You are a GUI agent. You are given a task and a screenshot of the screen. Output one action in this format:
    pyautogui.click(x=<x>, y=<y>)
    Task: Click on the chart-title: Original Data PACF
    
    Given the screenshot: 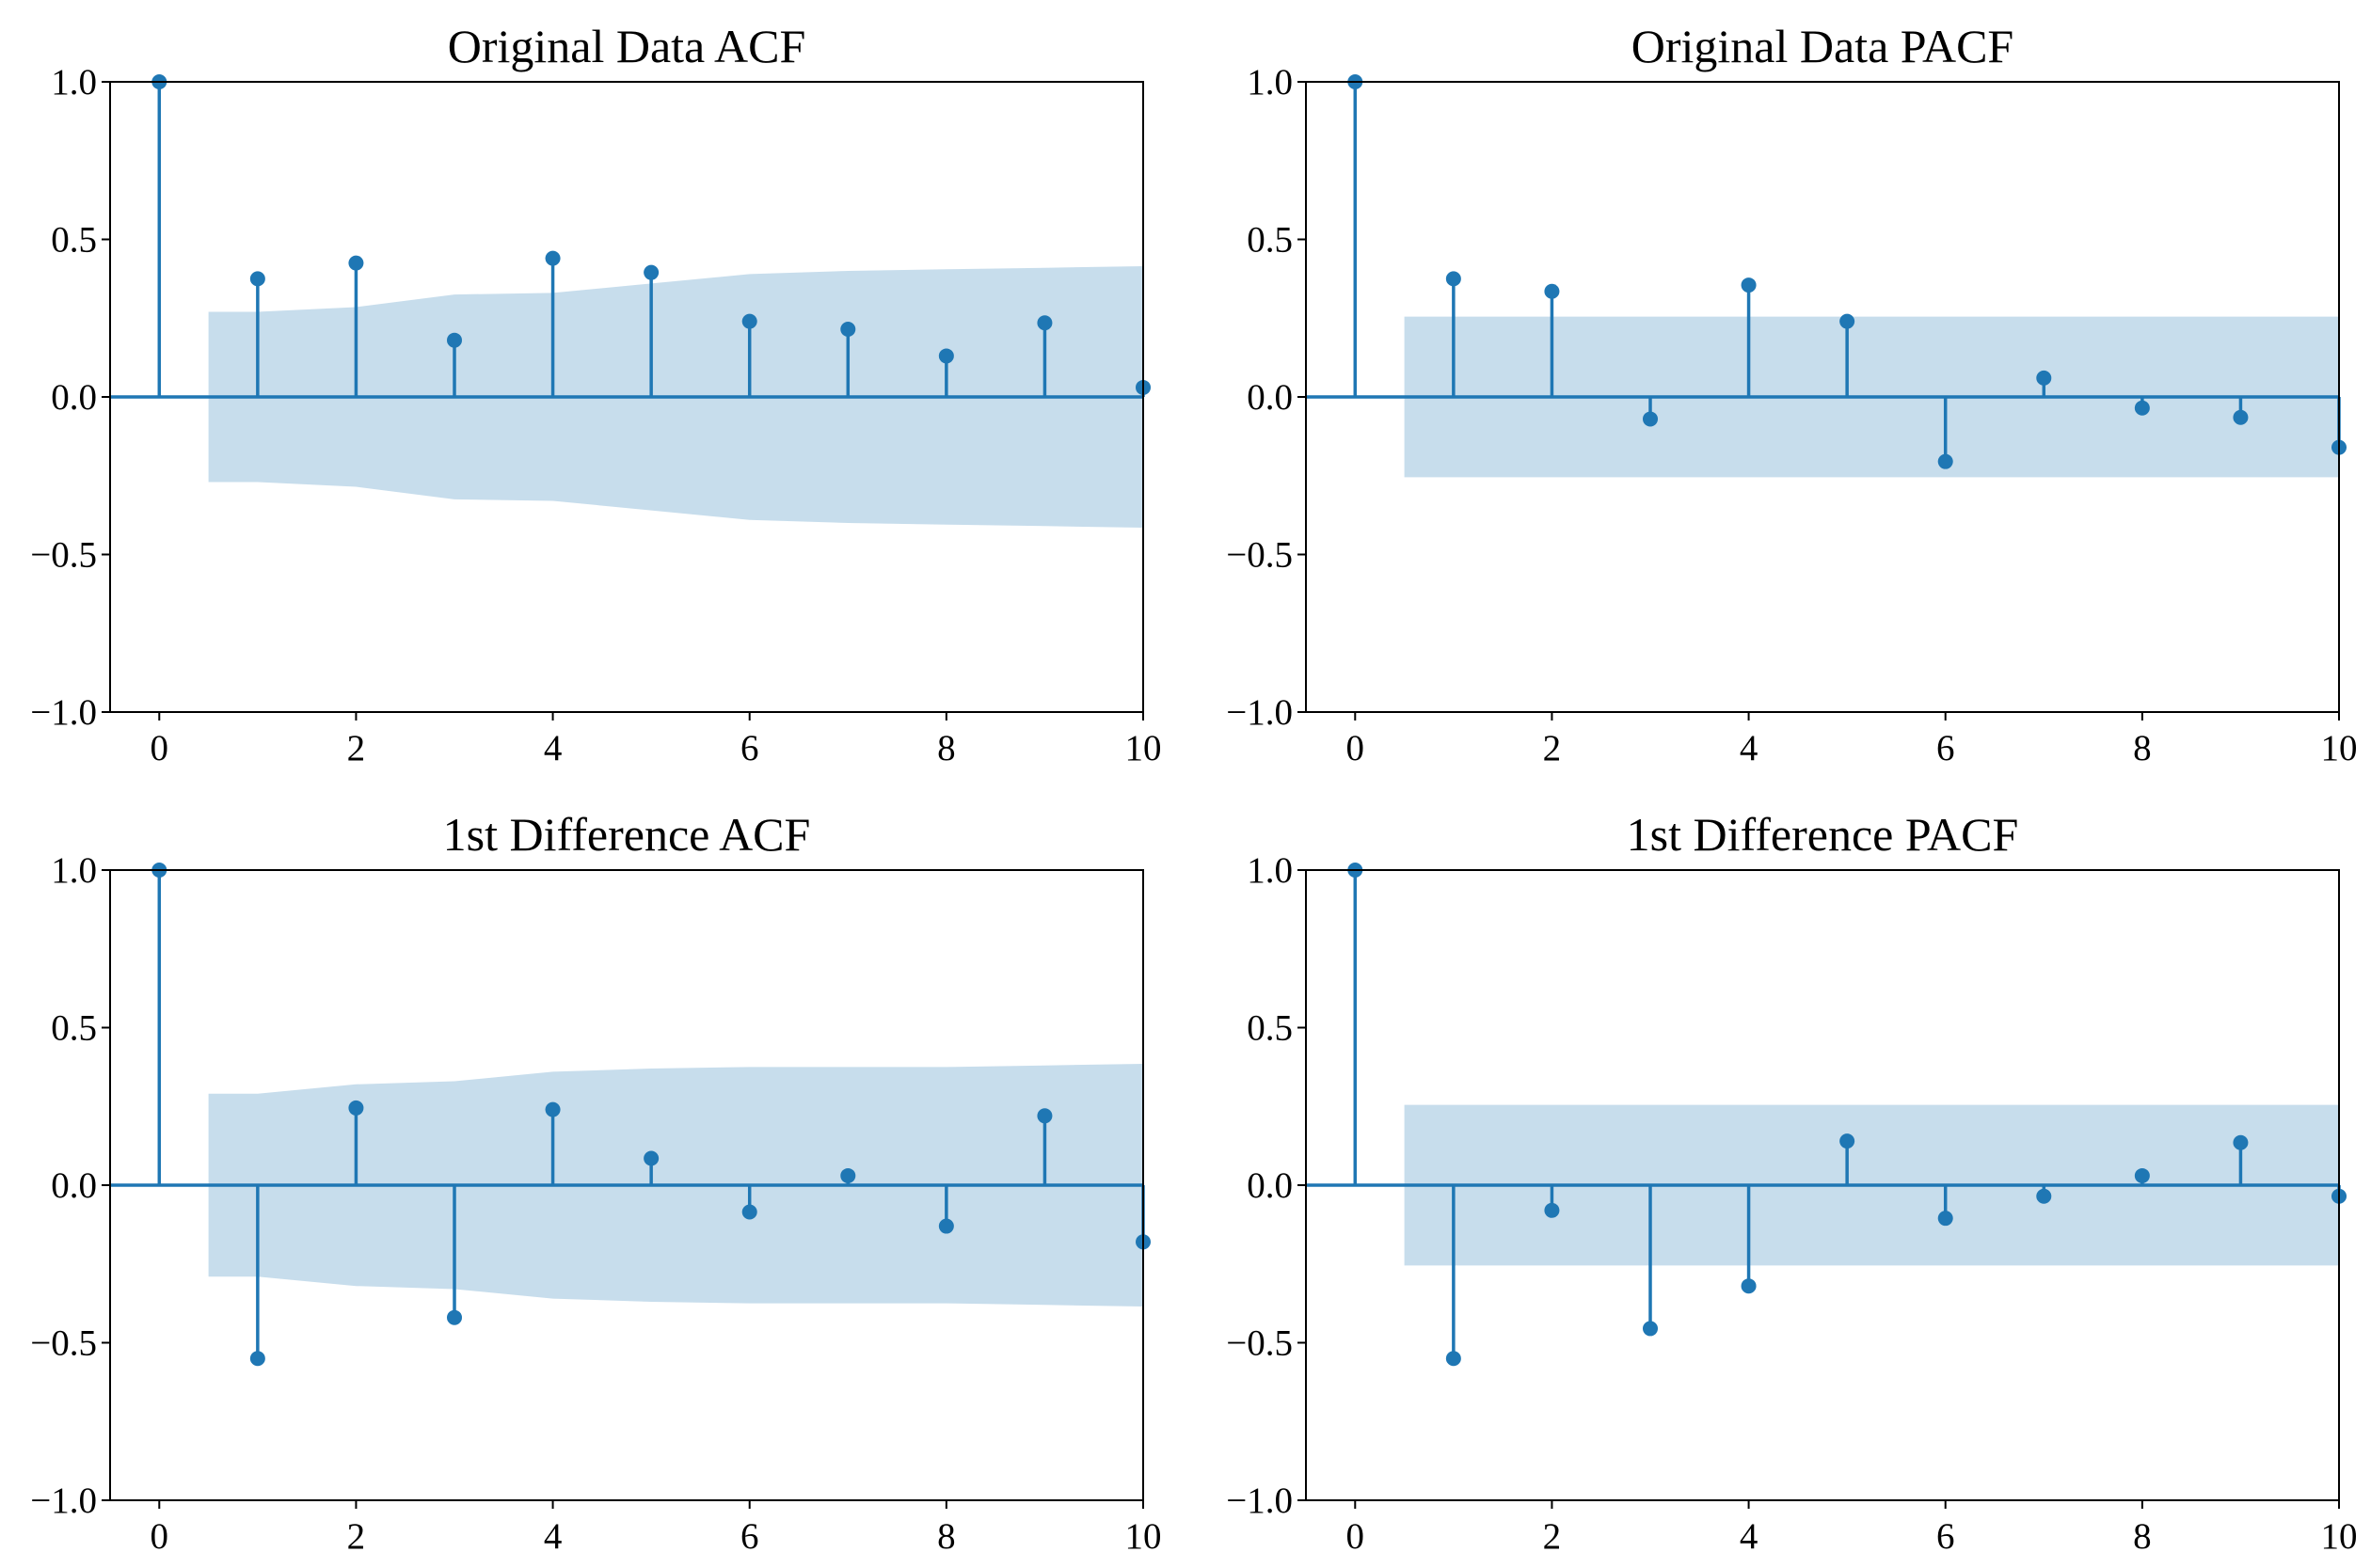 What is the action you would take?
    pyautogui.click(x=1822, y=46)
    